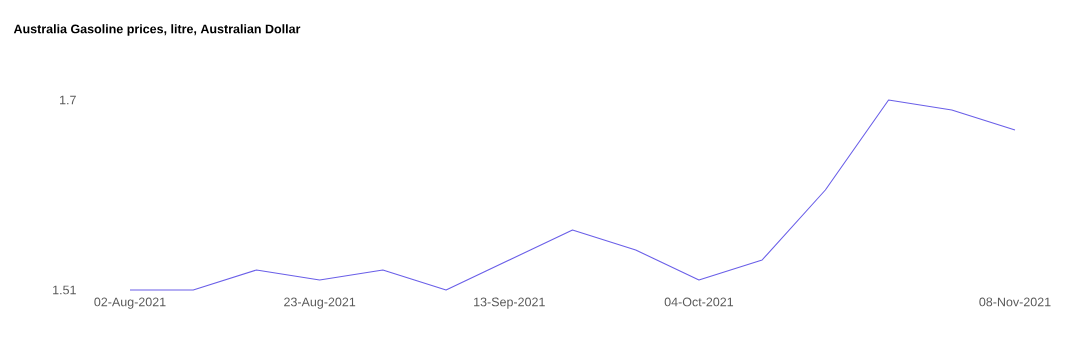 Image resolution: width=1080 pixels, height=348 pixels. I want to click on y-tick-label: 1.51, so click(64, 290).